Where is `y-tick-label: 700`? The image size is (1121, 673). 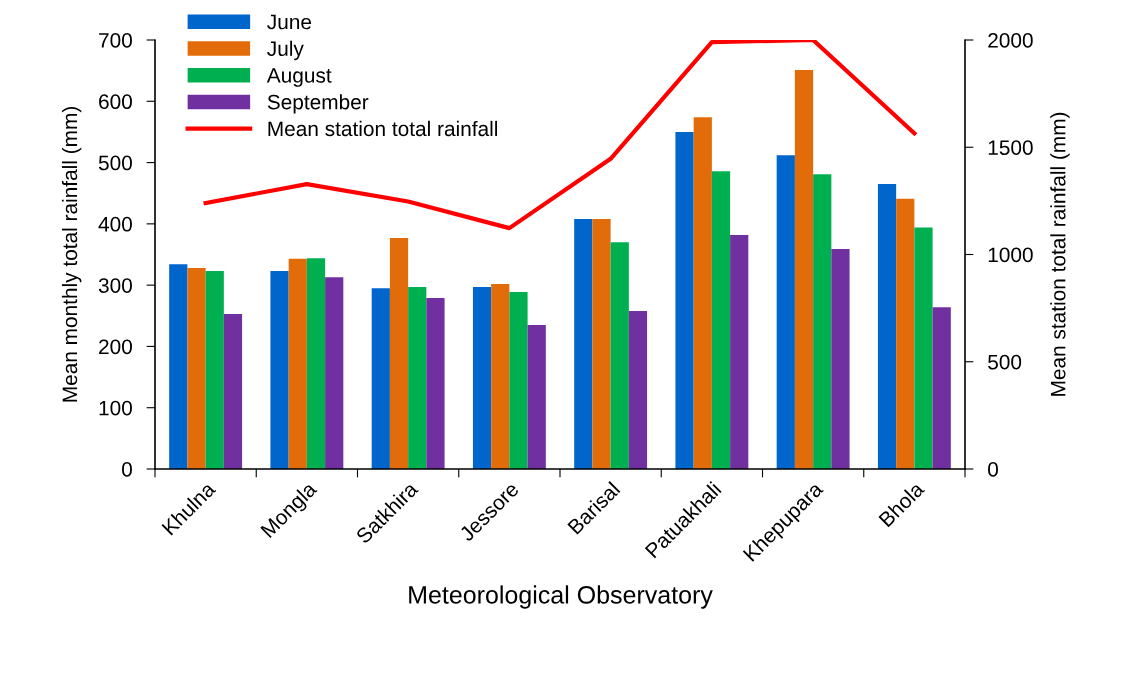
y-tick-label: 700 is located at coordinates (115, 40).